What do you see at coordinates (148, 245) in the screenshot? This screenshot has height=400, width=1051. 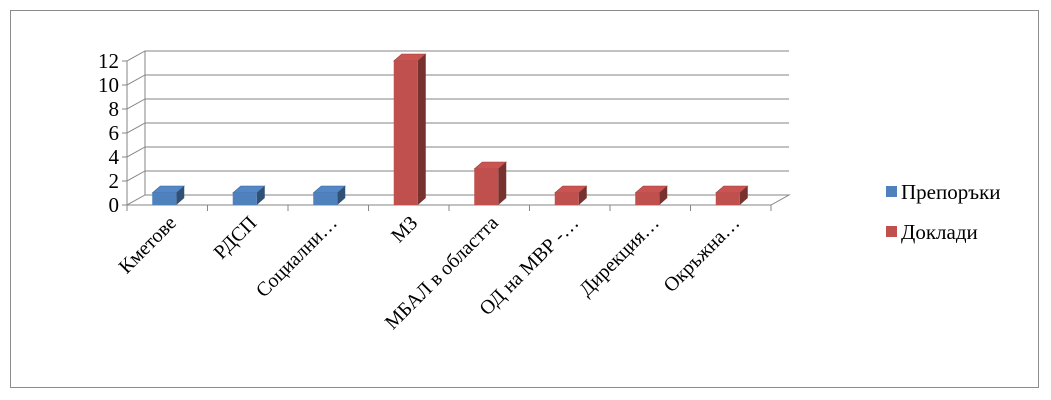 I see `x-category-label: Кметове` at bounding box center [148, 245].